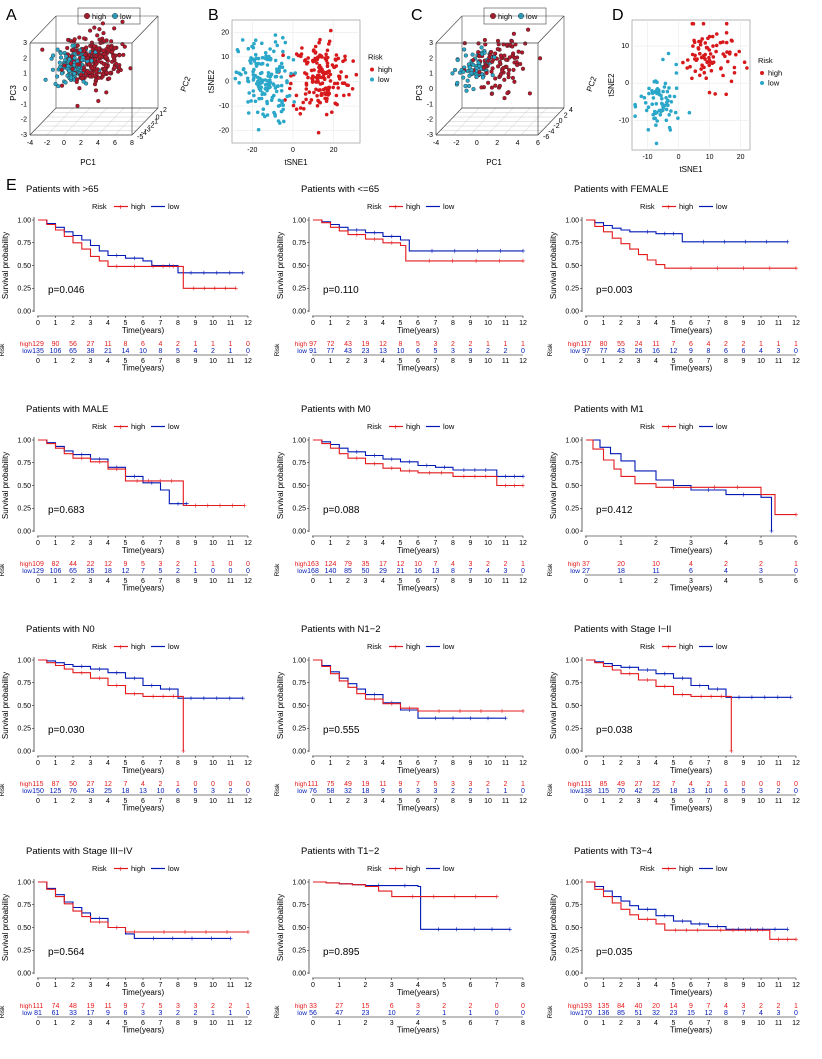 The image size is (822, 1059). Describe the element at coordinates (604, 323) in the screenshot. I see `x-tick-label: 1` at that location.